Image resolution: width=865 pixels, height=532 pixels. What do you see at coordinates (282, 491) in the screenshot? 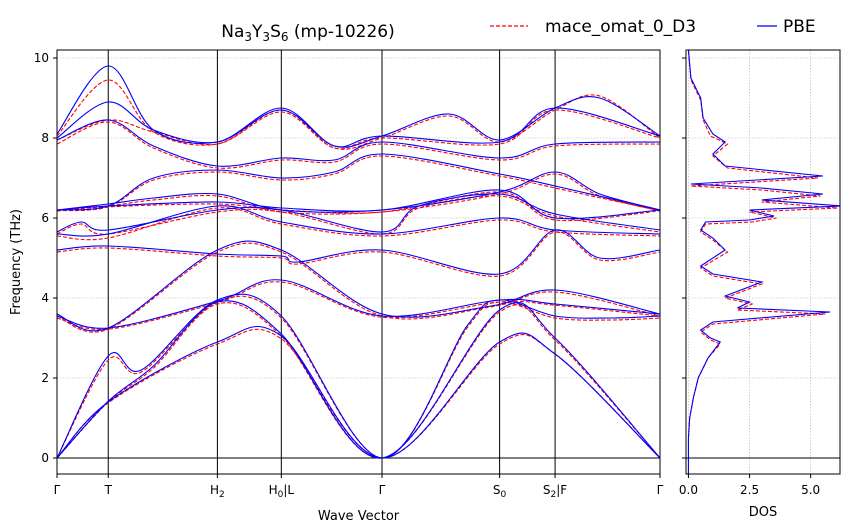
I see `kpoint-label: H0|L` at bounding box center [282, 491].